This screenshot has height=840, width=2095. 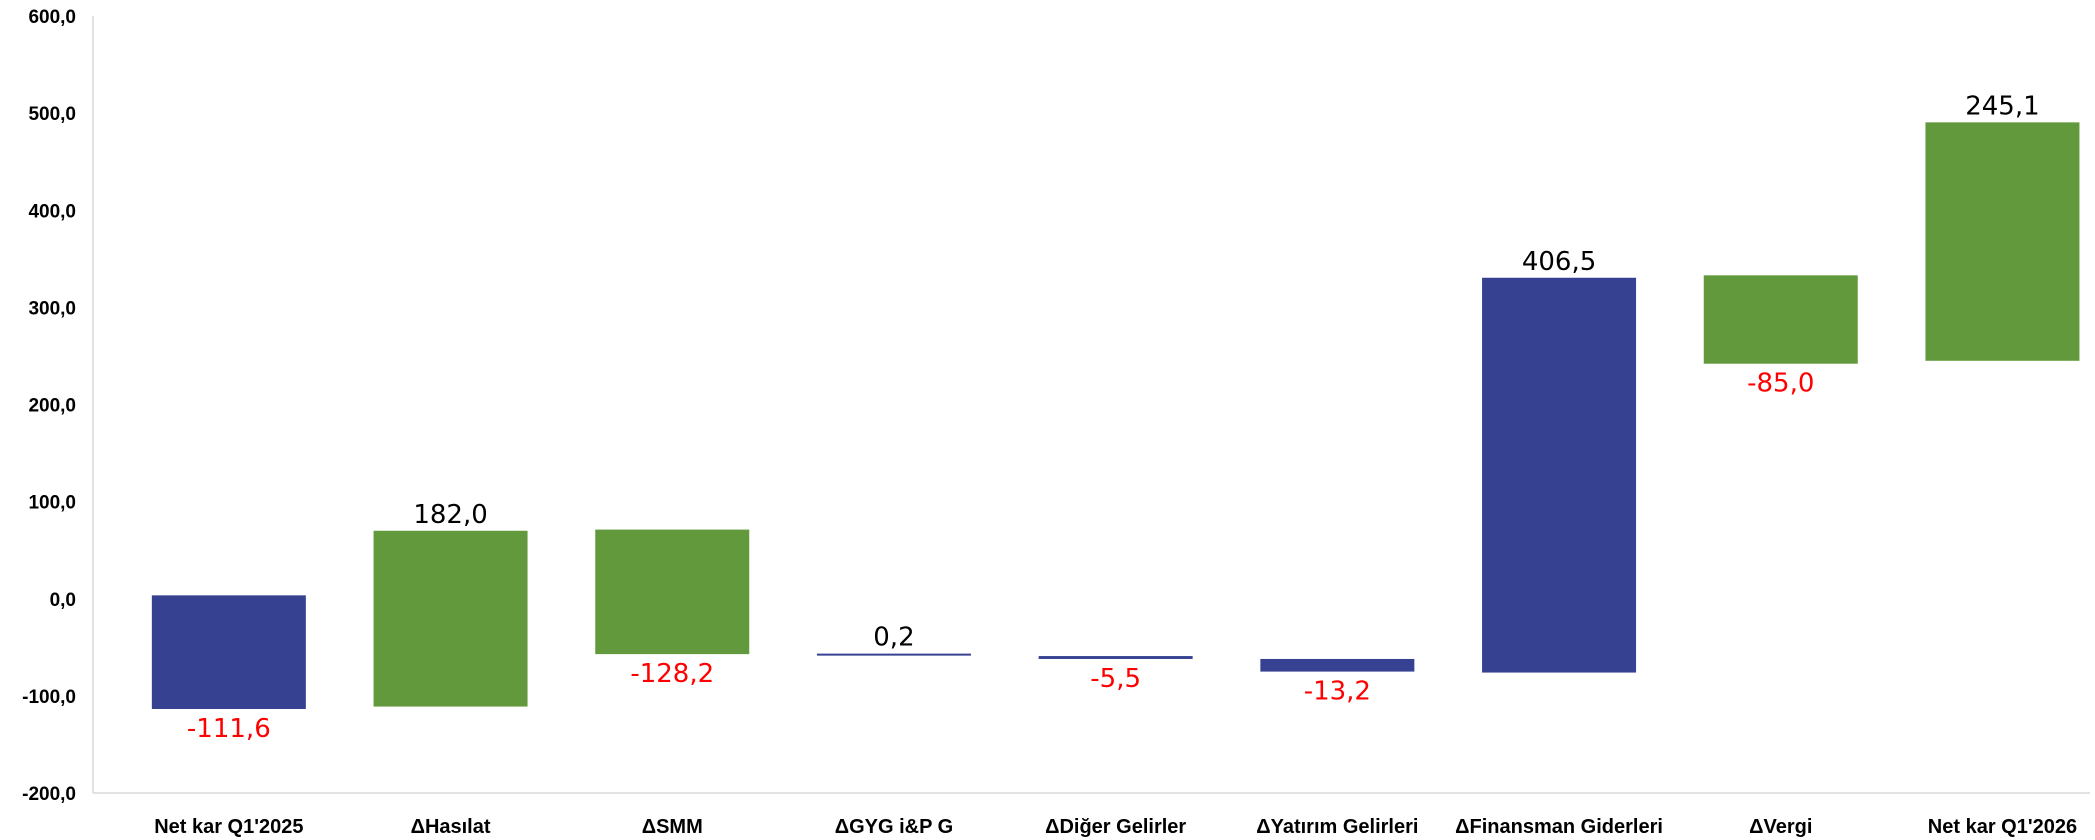 What do you see at coordinates (451, 827) in the screenshot?
I see `x-tick-label: ΔHasılat` at bounding box center [451, 827].